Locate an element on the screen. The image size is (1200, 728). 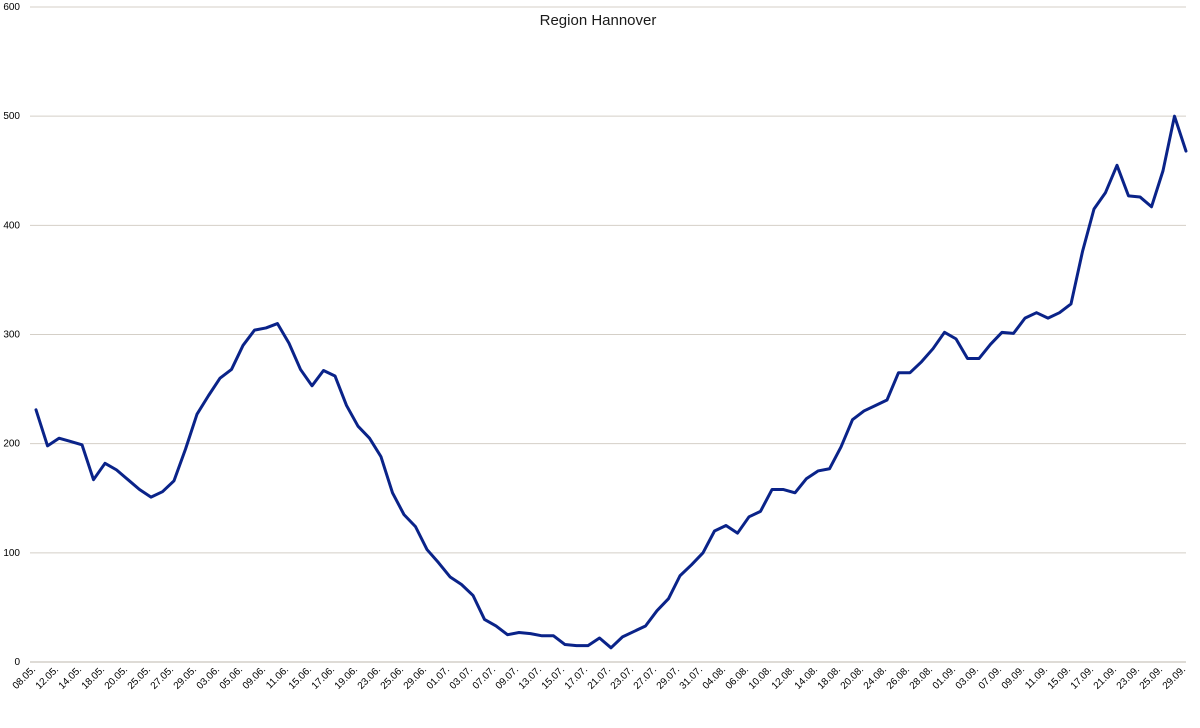
y-tick-label: 600 is located at coordinates (11, 7).